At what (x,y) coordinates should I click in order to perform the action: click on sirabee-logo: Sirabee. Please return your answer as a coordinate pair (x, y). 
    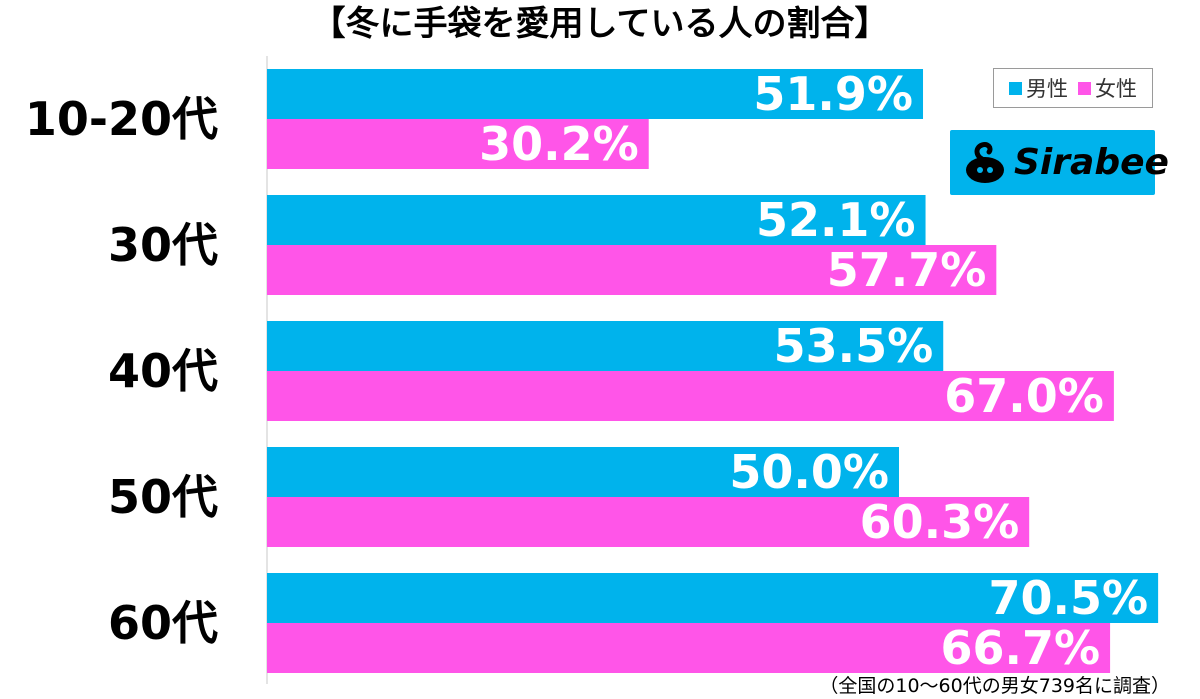
    Looking at the image, I should click on (1059, 162).